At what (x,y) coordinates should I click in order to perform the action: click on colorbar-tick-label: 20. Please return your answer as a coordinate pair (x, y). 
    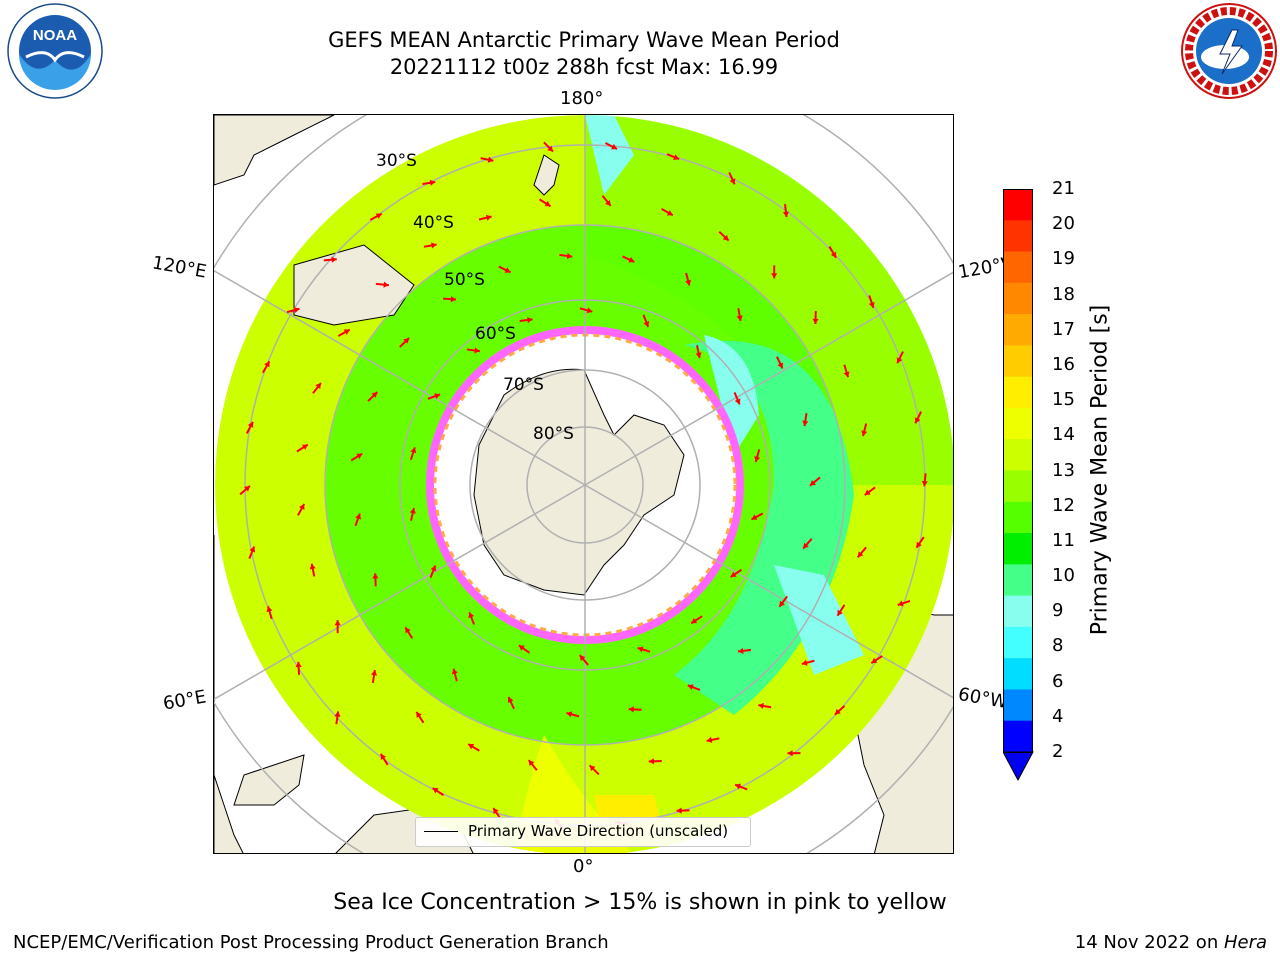
    Looking at the image, I should click on (1063, 224).